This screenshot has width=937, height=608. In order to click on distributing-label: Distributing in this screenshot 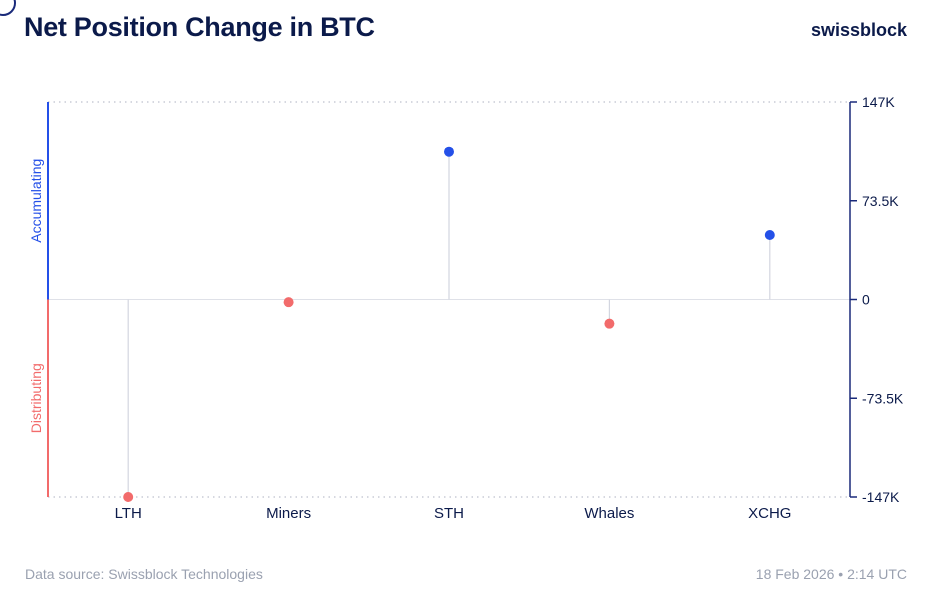, I will do `click(36, 398)`.